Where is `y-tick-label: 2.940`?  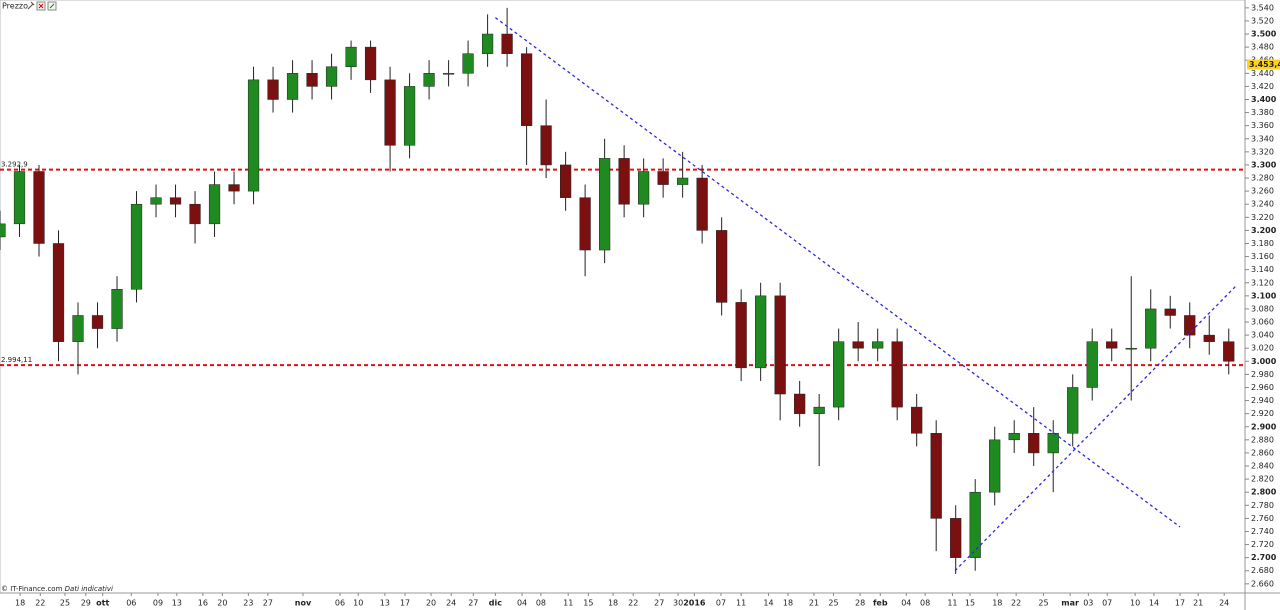
y-tick-label: 2.940 is located at coordinates (1262, 400).